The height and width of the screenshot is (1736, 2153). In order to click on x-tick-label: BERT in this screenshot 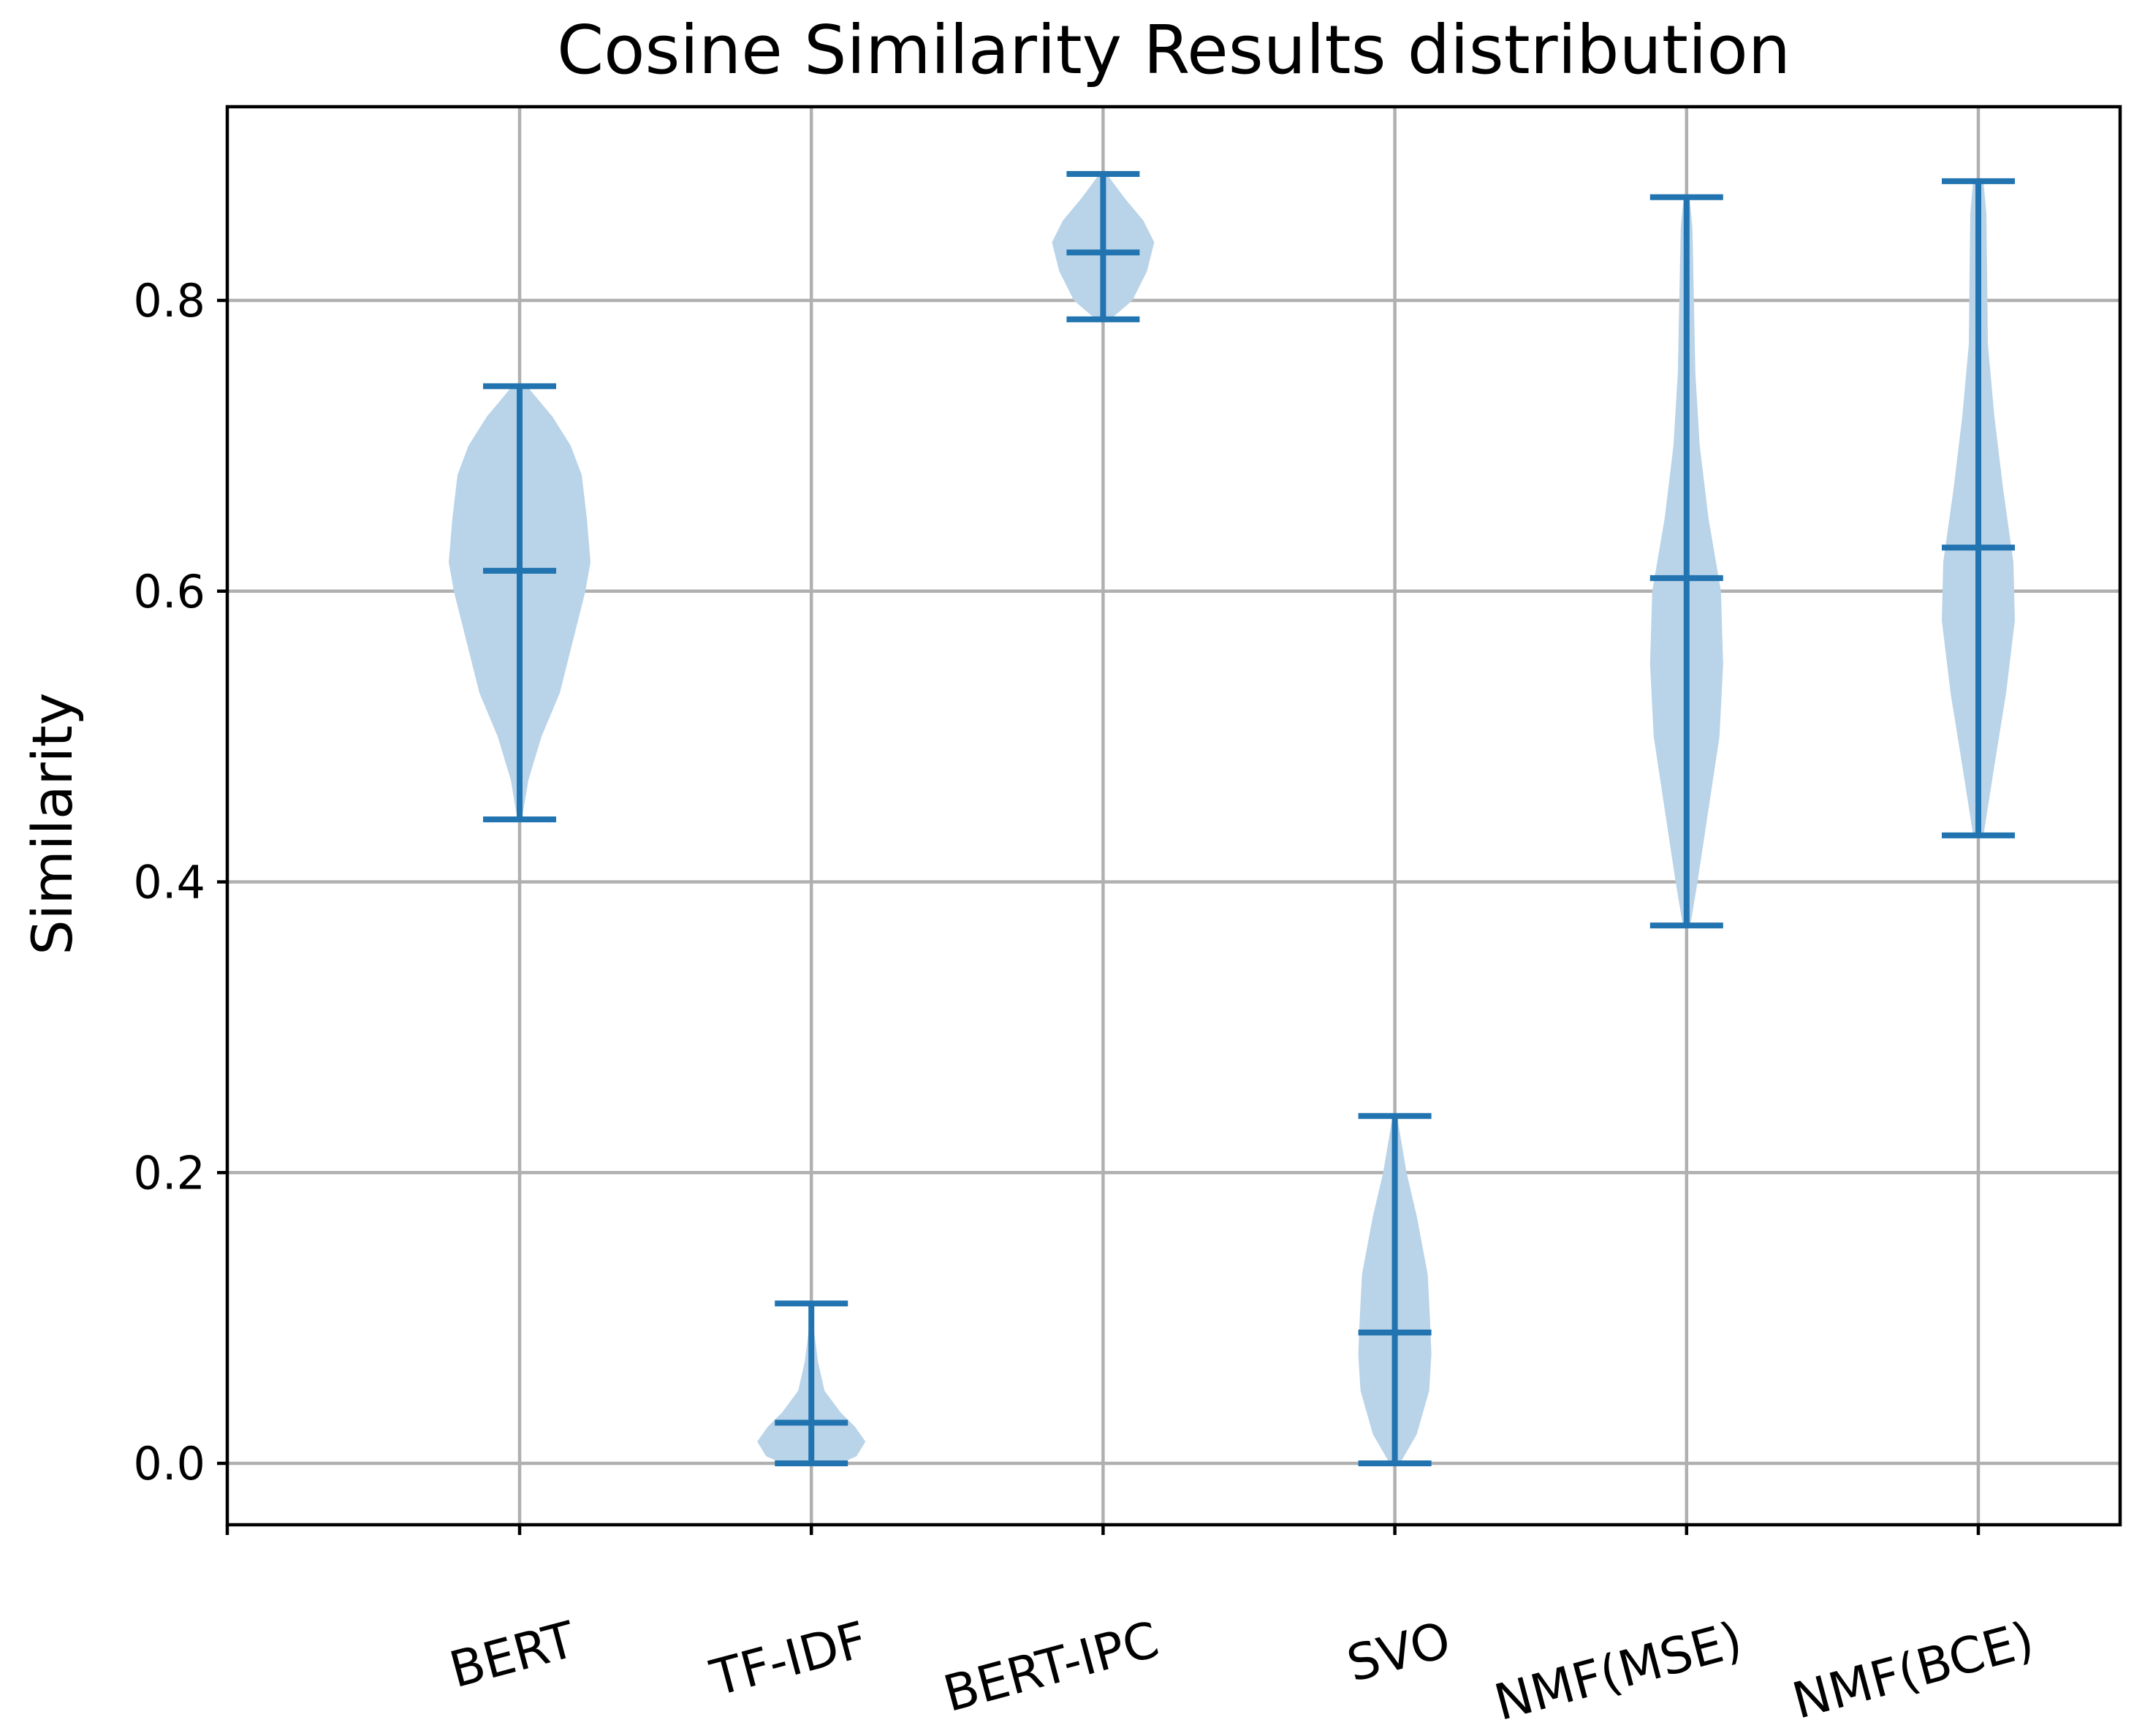, I will do `click(512, 1655)`.